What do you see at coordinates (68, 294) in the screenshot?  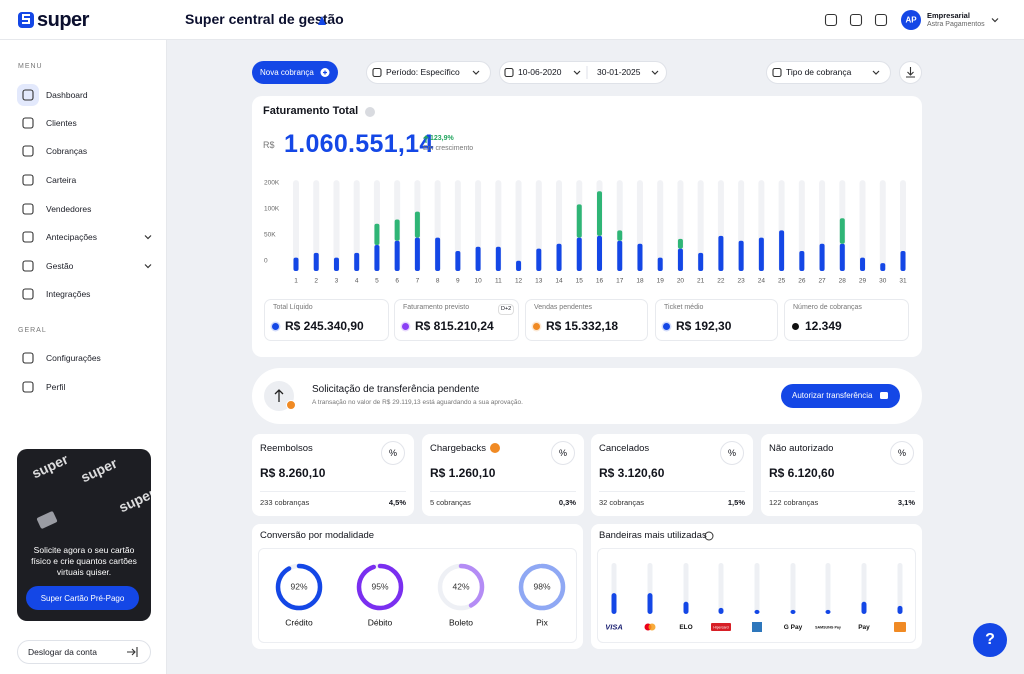 I see `menu-item-label: Integrações` at bounding box center [68, 294].